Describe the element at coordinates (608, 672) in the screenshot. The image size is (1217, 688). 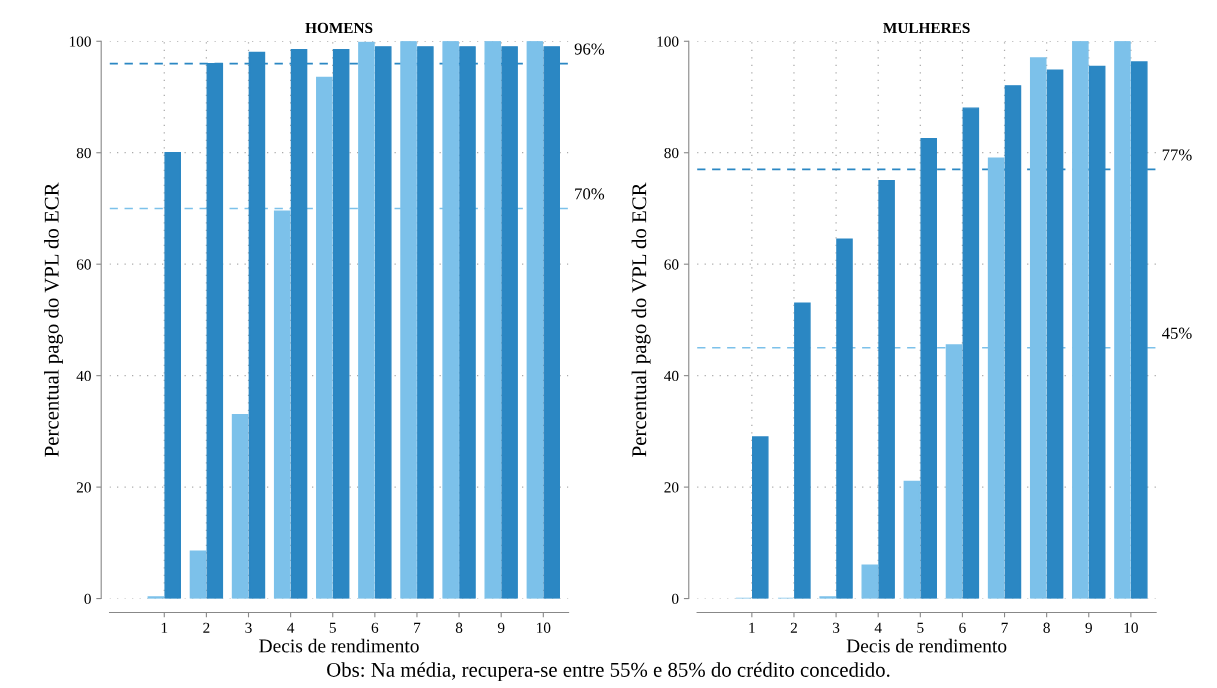
I see `text: Obs: Na média, recupera-se entre 55% e 85% do crédito concedido.` at that location.